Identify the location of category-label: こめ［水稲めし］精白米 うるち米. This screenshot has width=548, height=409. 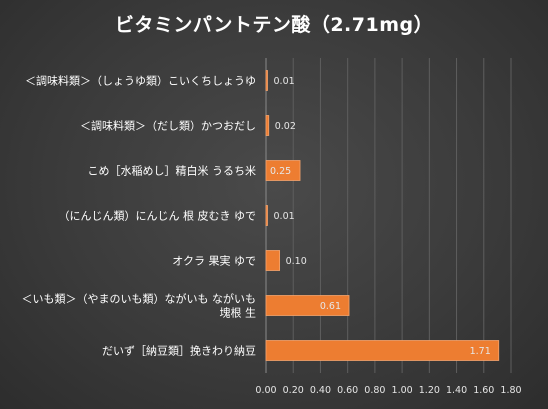
(172, 171).